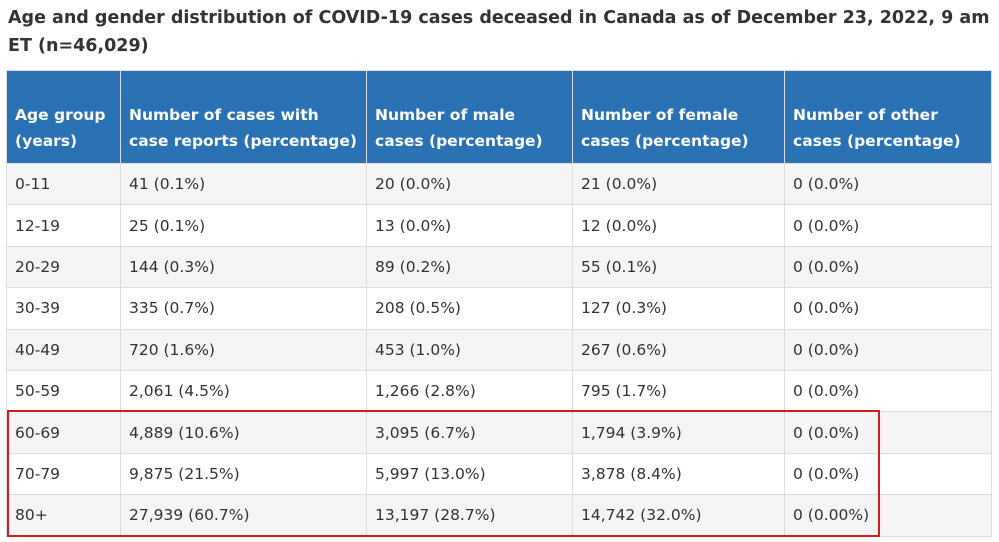  What do you see at coordinates (678, 474) in the screenshot?
I see `cell-female-cases: 3,878 (8.4%)` at bounding box center [678, 474].